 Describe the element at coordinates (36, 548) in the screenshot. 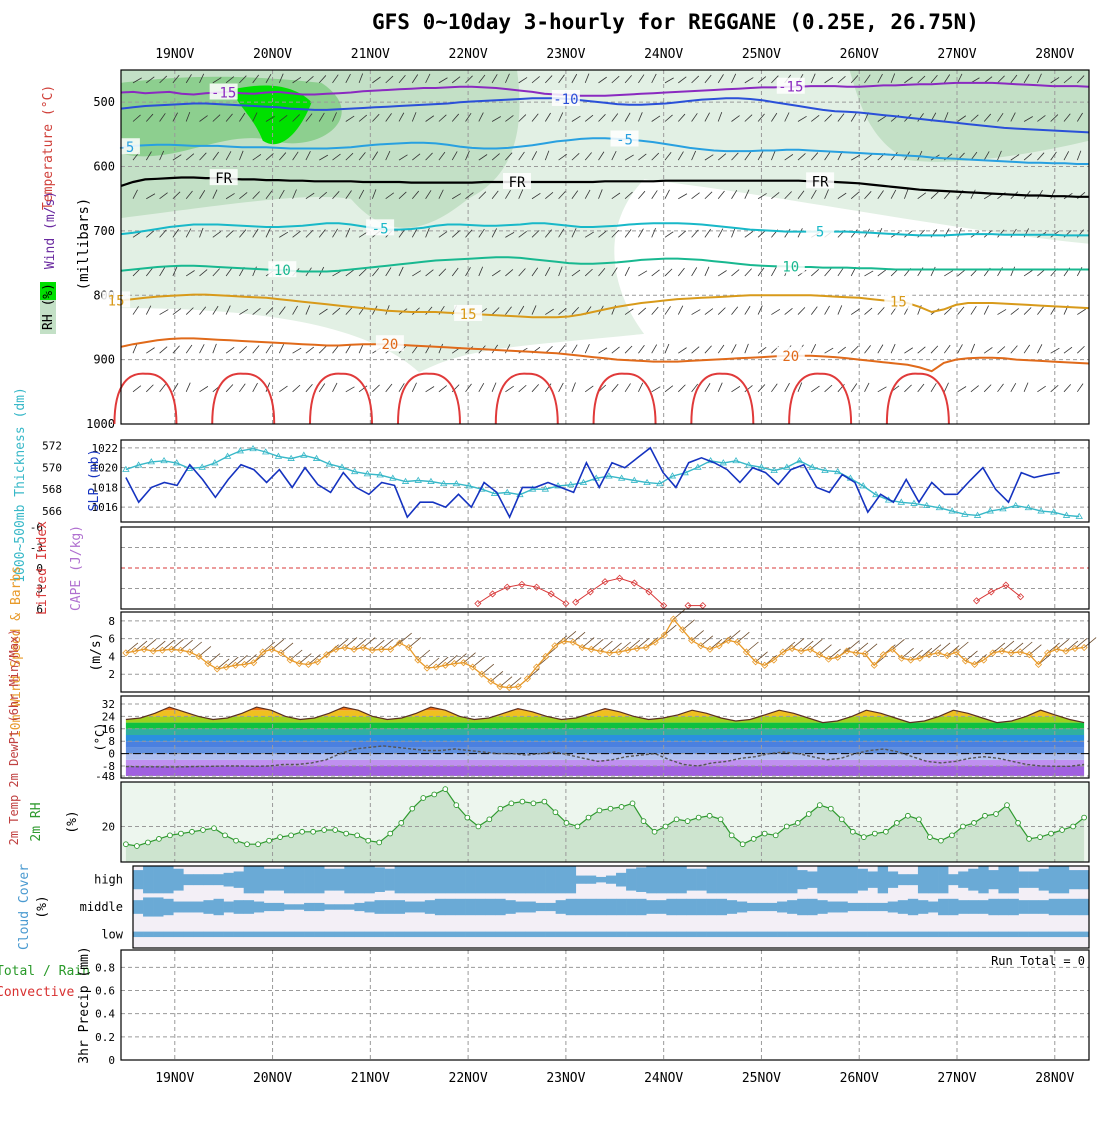

I see `li-tick-label: -3` at that location.